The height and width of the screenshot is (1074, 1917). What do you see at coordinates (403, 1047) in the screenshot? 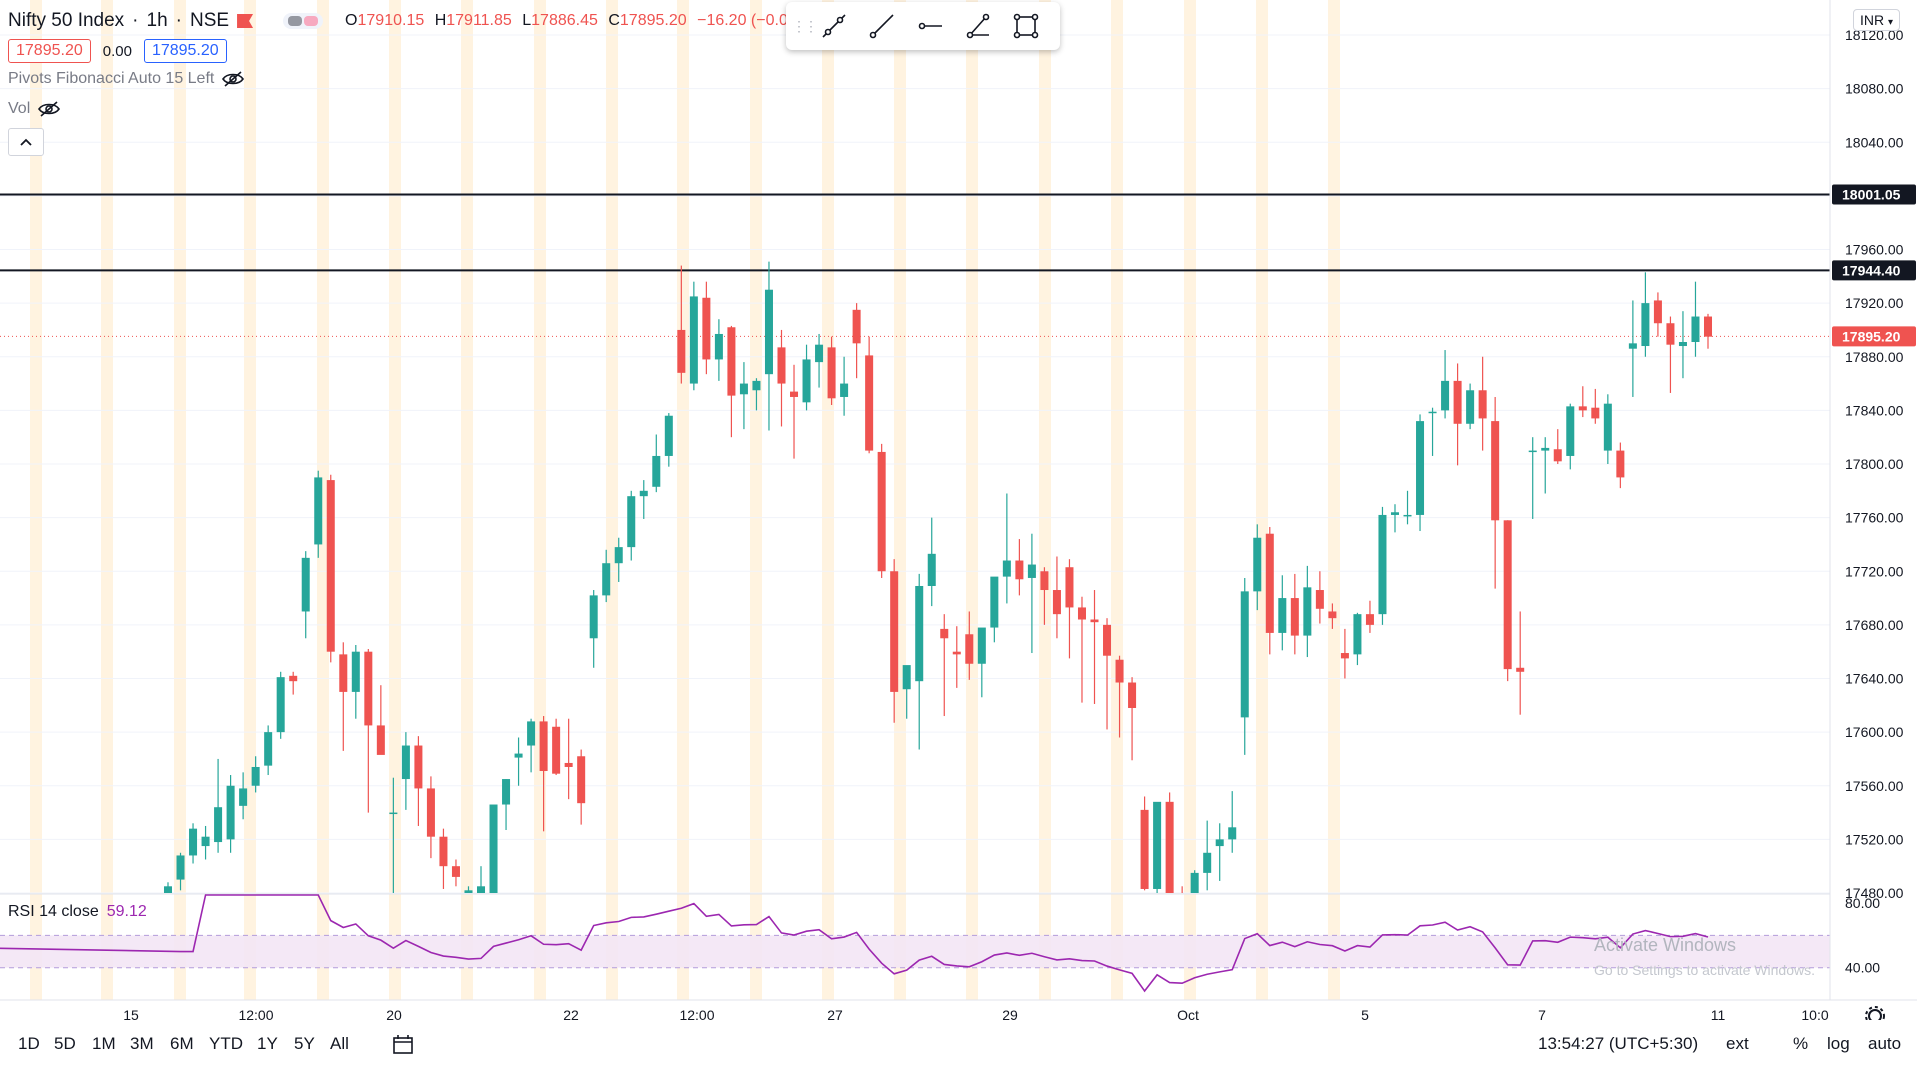
I see `date-range-button` at bounding box center [403, 1047].